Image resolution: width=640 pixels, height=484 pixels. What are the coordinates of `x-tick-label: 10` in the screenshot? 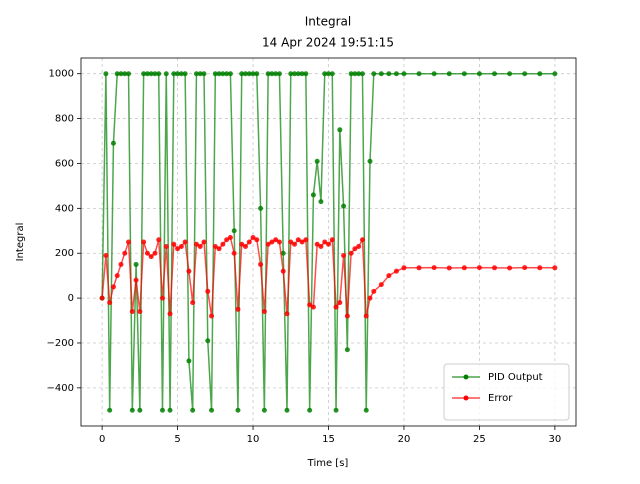 It's located at (253, 439).